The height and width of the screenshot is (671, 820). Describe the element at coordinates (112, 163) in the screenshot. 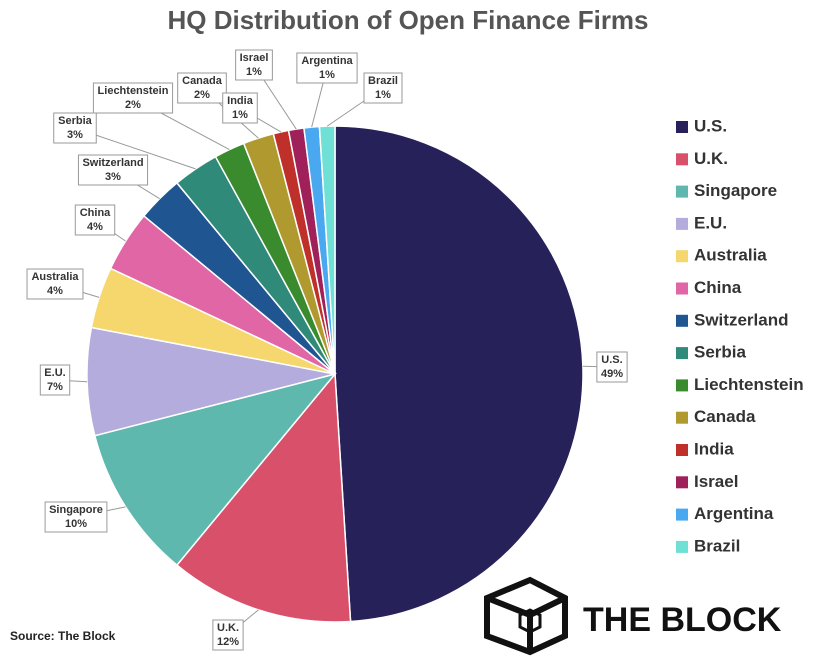

I see `label-name: Switzerland` at that location.